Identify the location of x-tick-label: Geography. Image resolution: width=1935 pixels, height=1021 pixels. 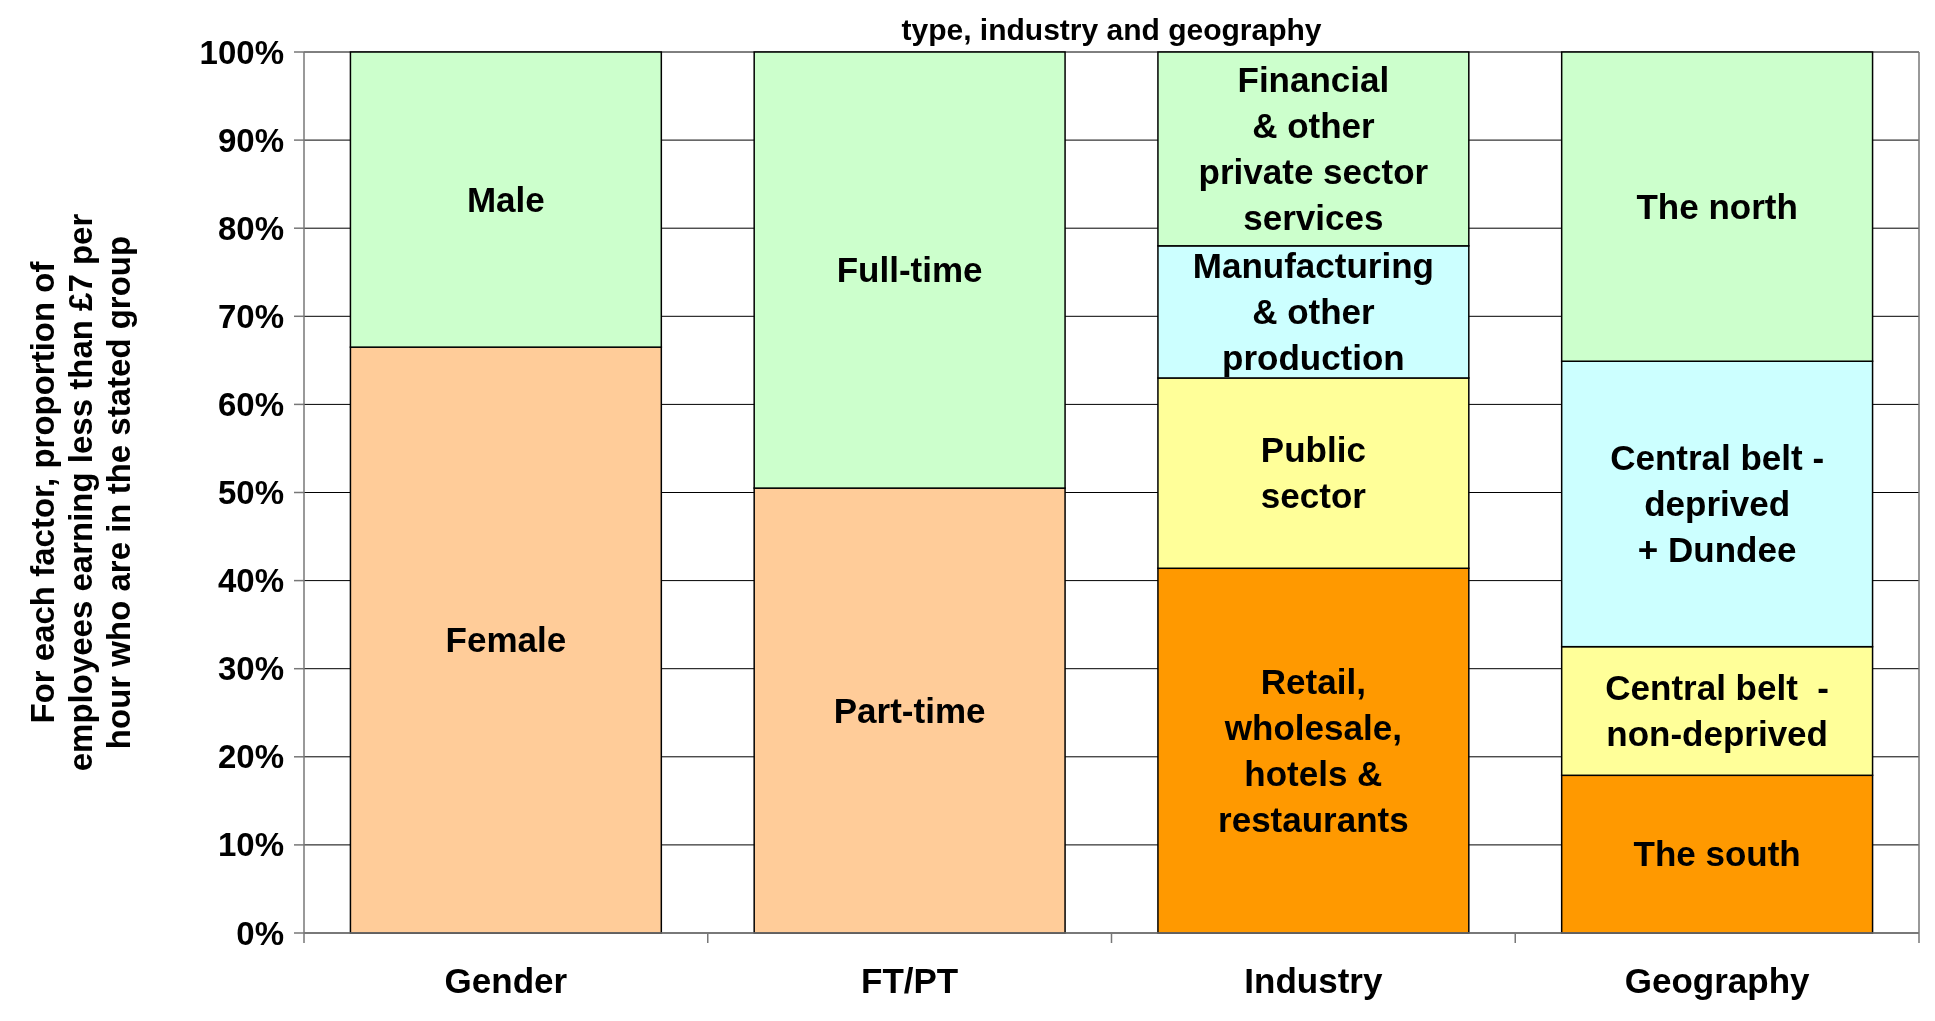
(1717, 980).